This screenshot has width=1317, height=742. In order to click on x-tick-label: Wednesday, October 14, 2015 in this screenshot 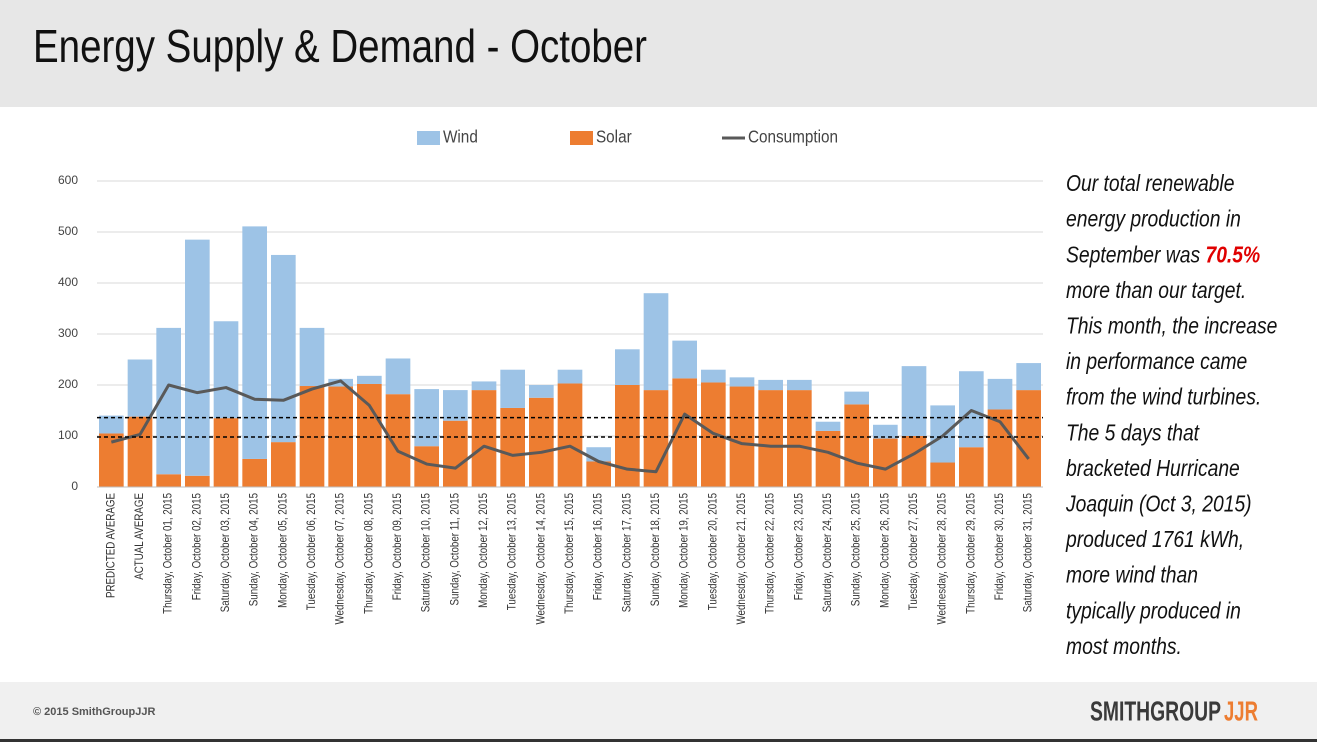, I will do `click(541, 559)`.